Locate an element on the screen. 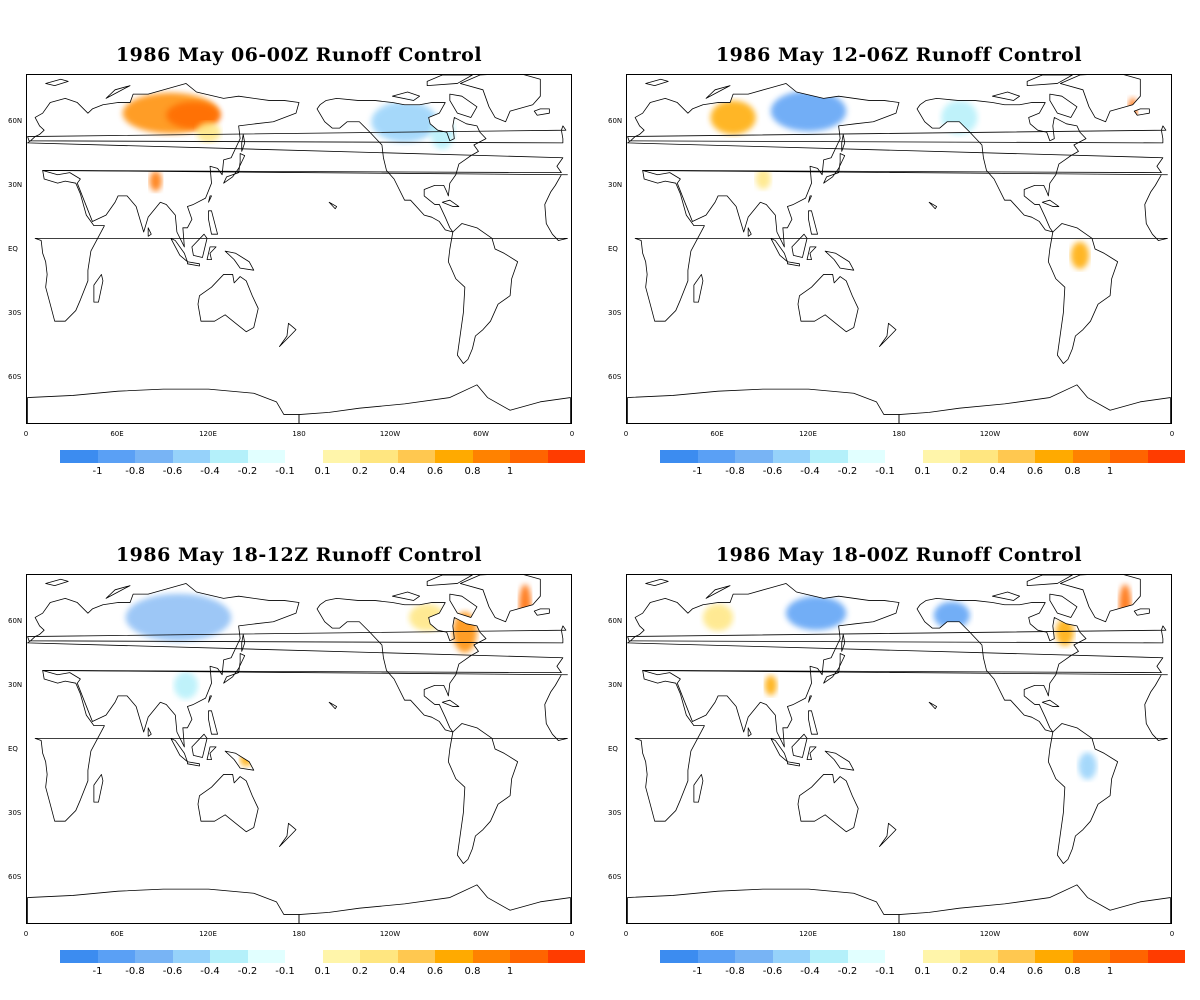  anomaly-canada is located at coordinates (427, 617).